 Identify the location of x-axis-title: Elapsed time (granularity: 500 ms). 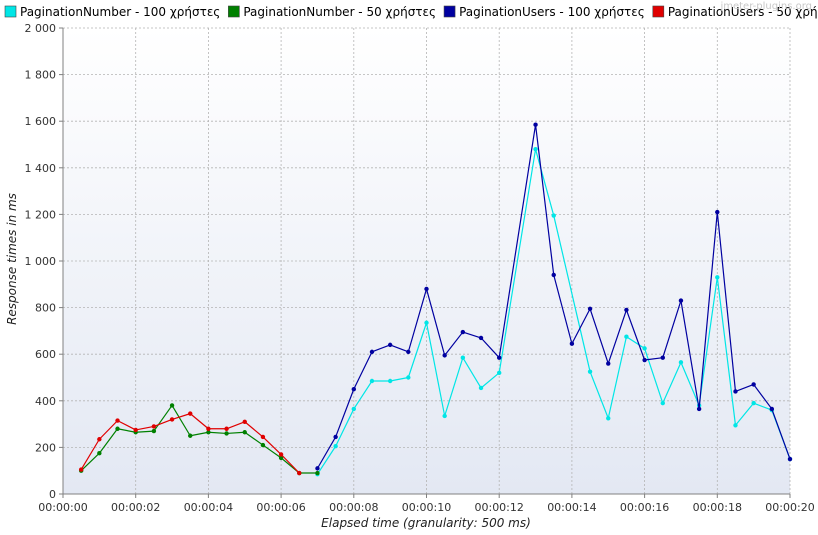
(426, 523).